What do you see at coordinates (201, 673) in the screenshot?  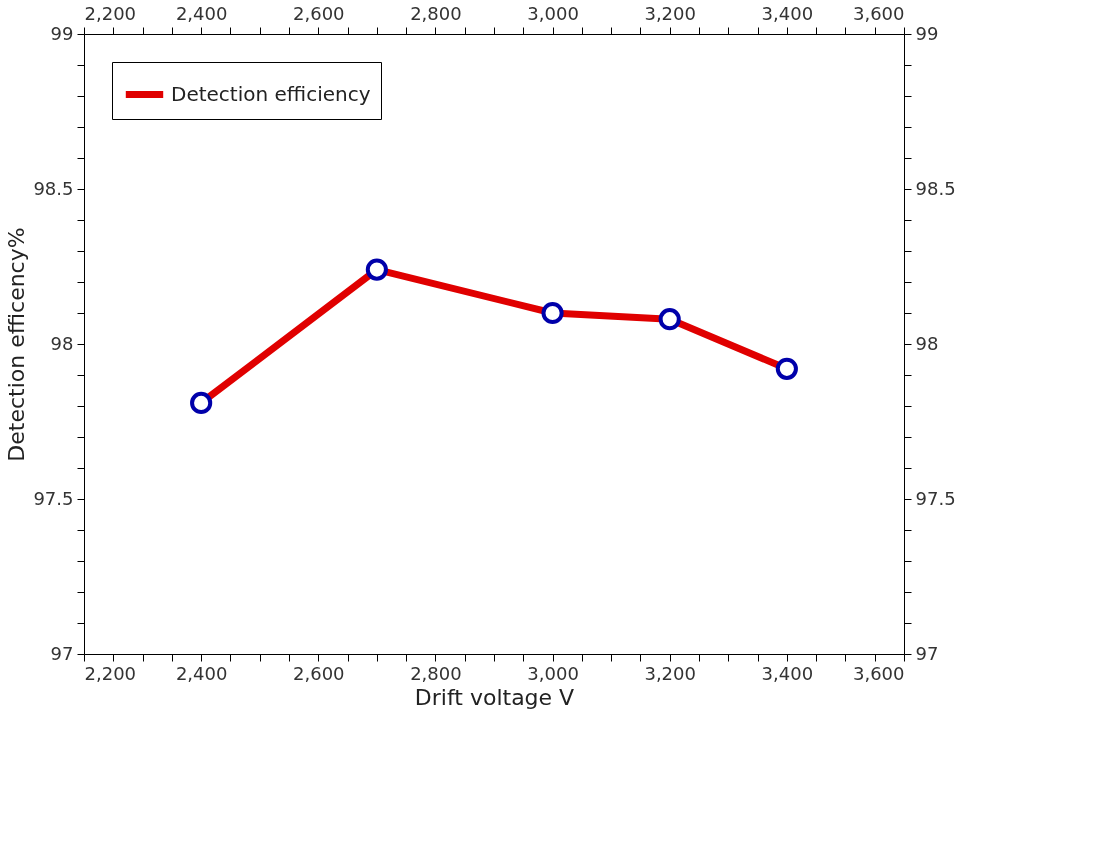 I see `x-tick-label: 2,400` at bounding box center [201, 673].